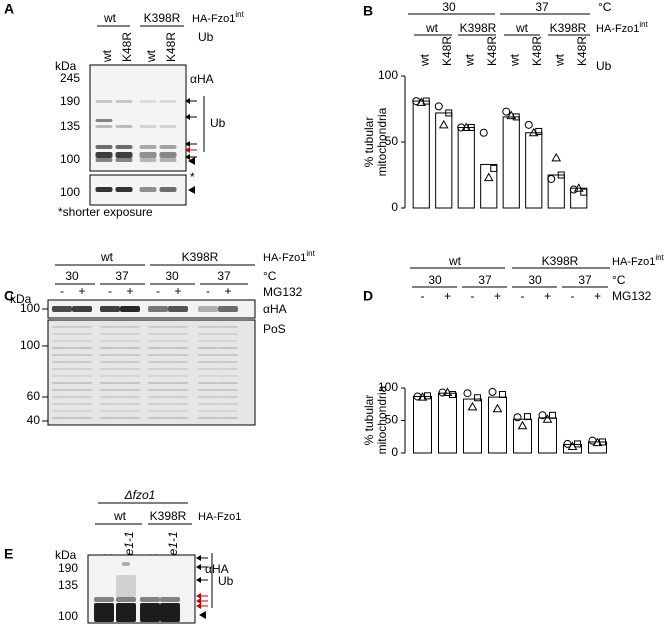 The width and height of the screenshot is (671, 625). What do you see at coordinates (392, 141) in the screenshot?
I see `y-tick-label: 50` at bounding box center [392, 141].